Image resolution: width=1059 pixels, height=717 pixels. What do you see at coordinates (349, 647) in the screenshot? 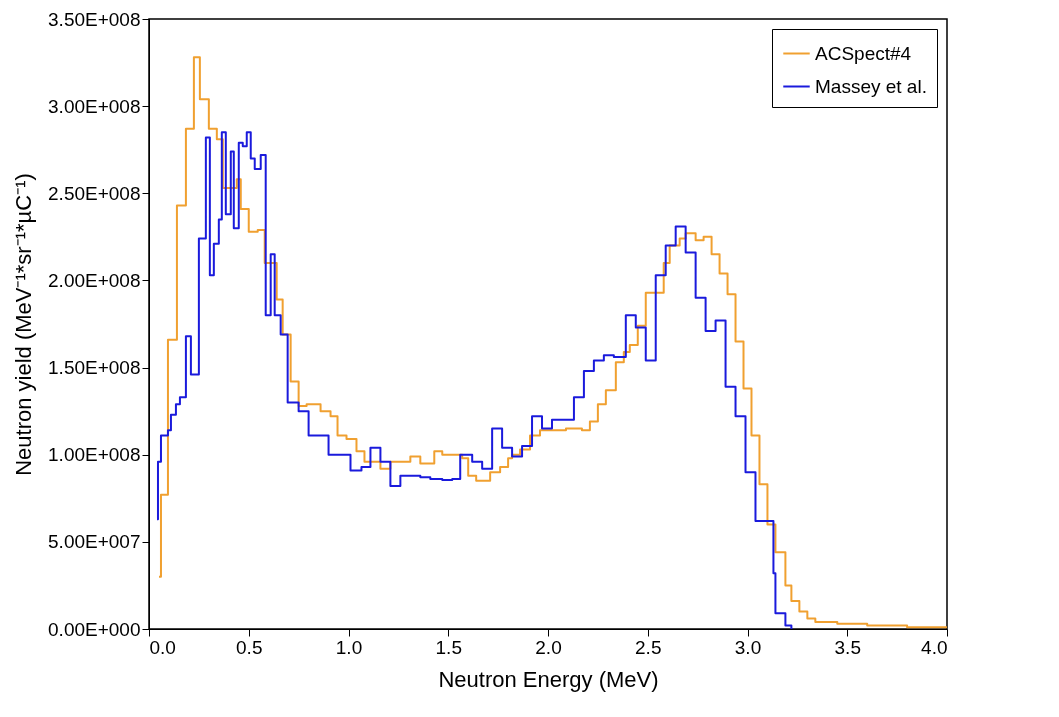
I see `x-tick-label: 1.0` at bounding box center [349, 647].